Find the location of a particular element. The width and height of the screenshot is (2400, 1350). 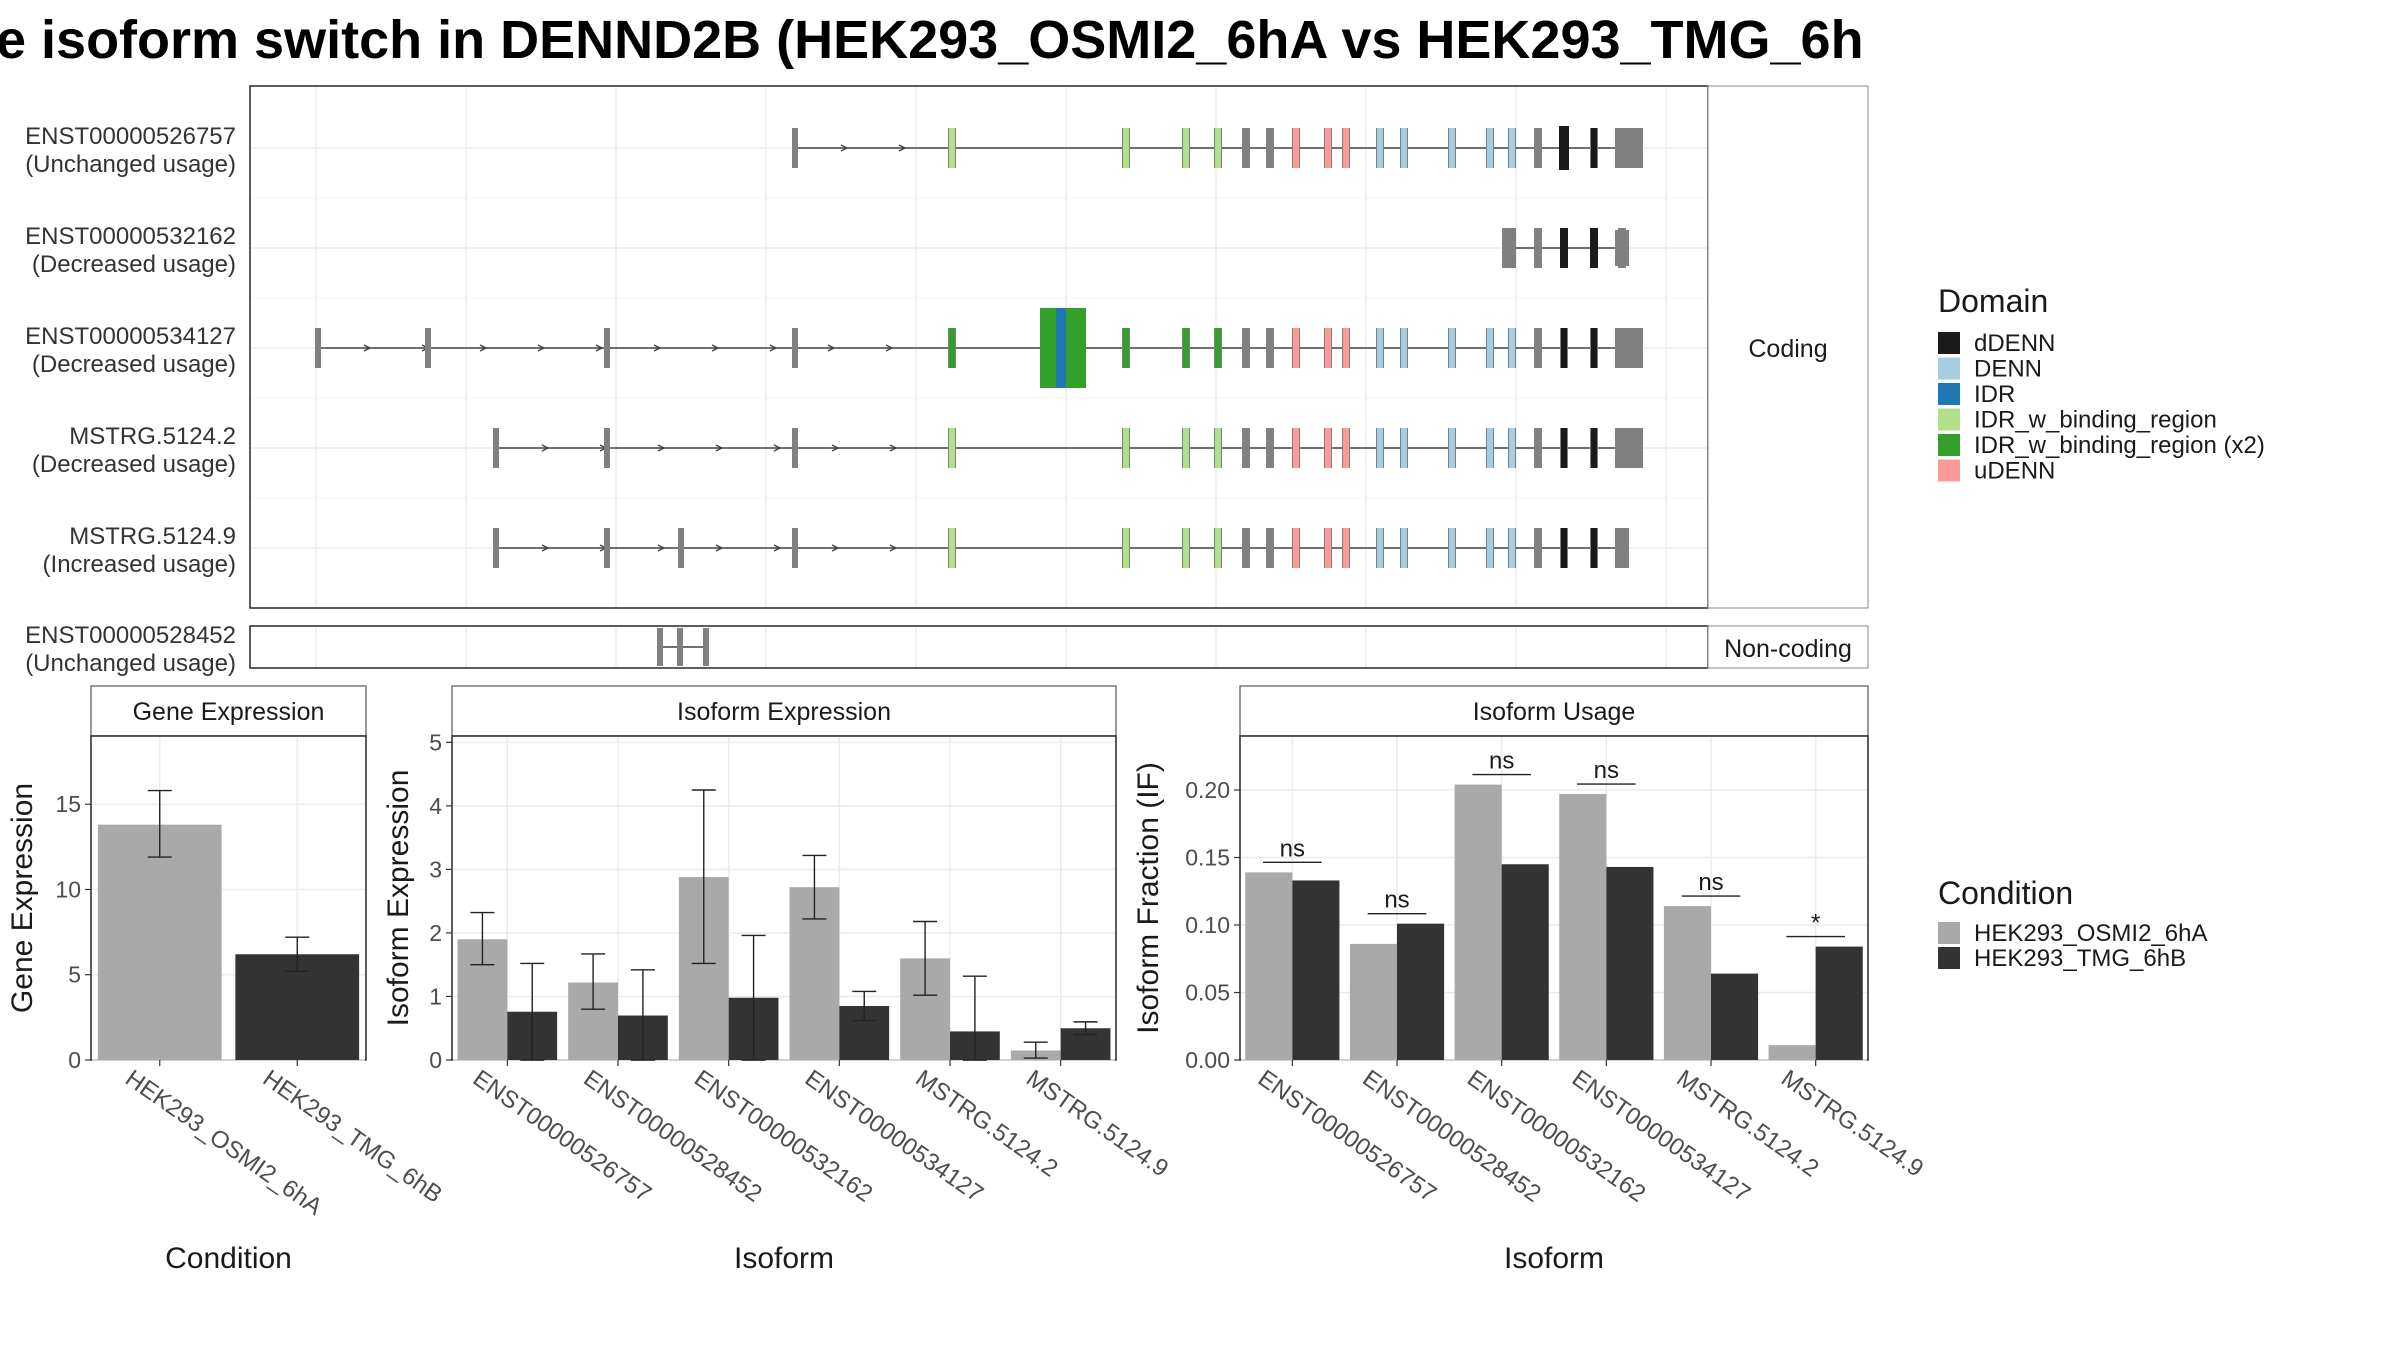

transcript-id-label: MSTRG.5124.9 is located at coordinates (152, 536).